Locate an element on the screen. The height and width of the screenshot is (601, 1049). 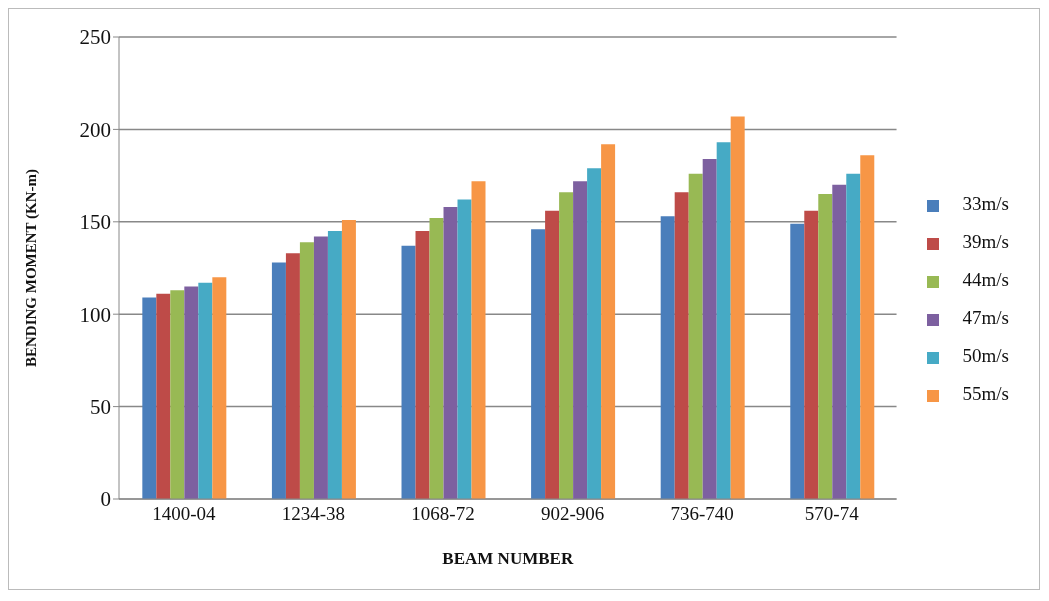
x-tick-label: 1400-04 is located at coordinates (184, 514).